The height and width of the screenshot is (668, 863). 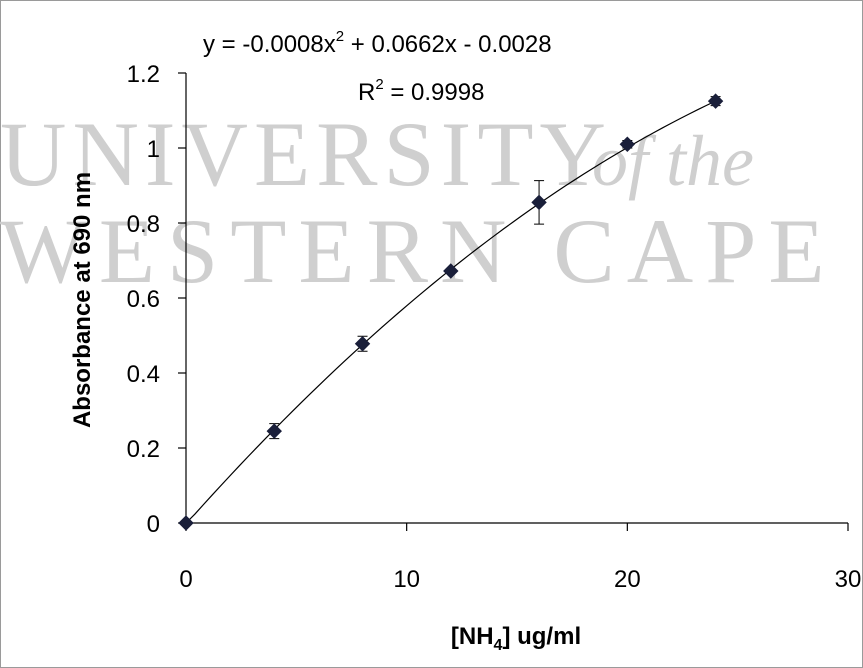 What do you see at coordinates (848, 579) in the screenshot?
I see `x-tick-label: 30` at bounding box center [848, 579].